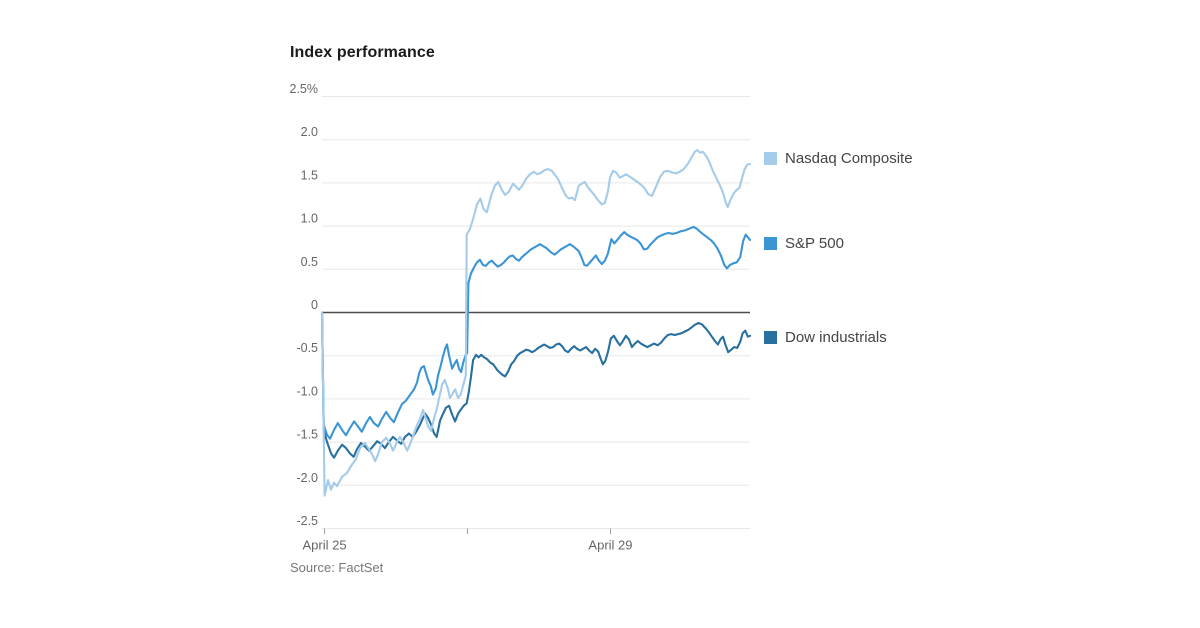  What do you see at coordinates (304, 305) in the screenshot?
I see `y-axis-labels: 2.5% 2.0 1.5 1.0 0.5 0 -0.5 -1.0 -1.5 -2.0 -2.5` at bounding box center [304, 305].